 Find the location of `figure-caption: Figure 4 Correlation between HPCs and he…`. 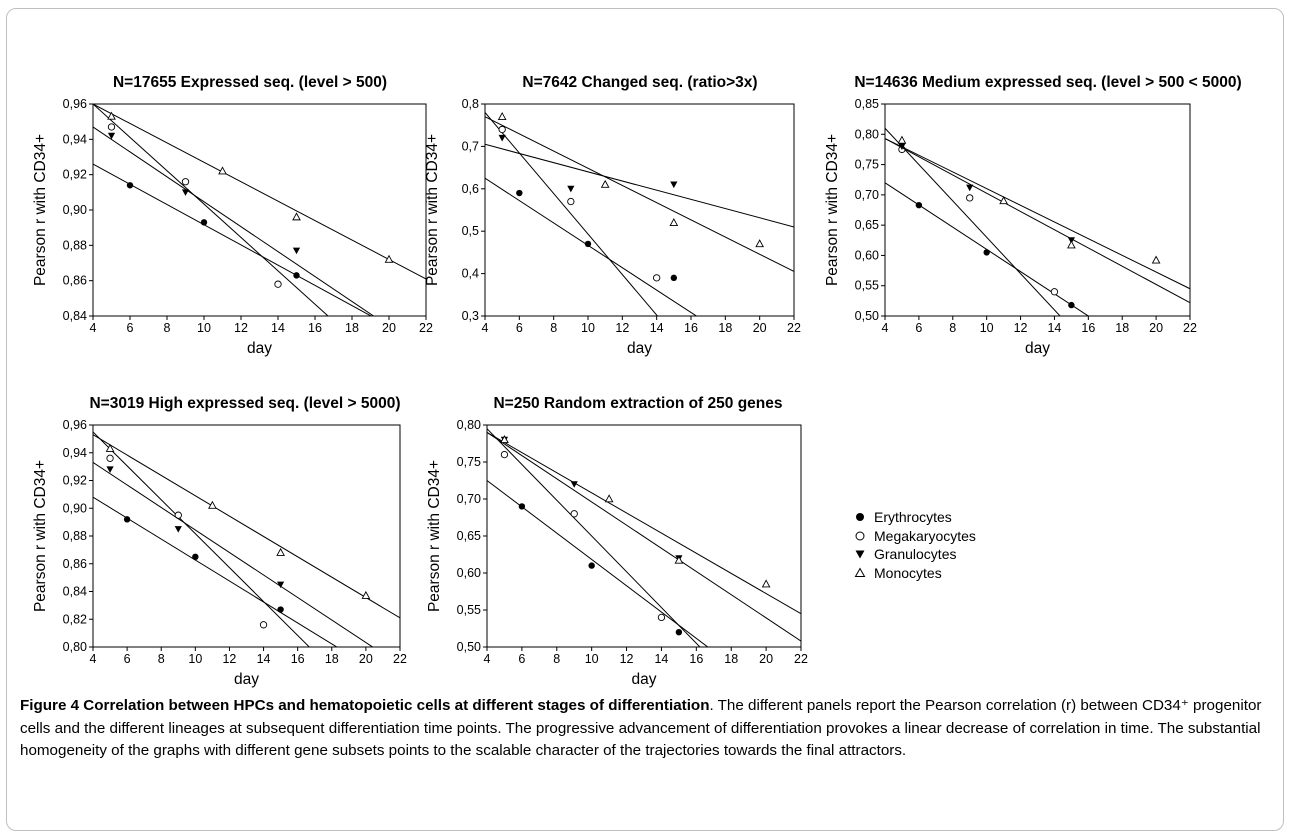

figure-caption: Figure 4 Correlation between HPCs and he… is located at coordinates (647, 729).